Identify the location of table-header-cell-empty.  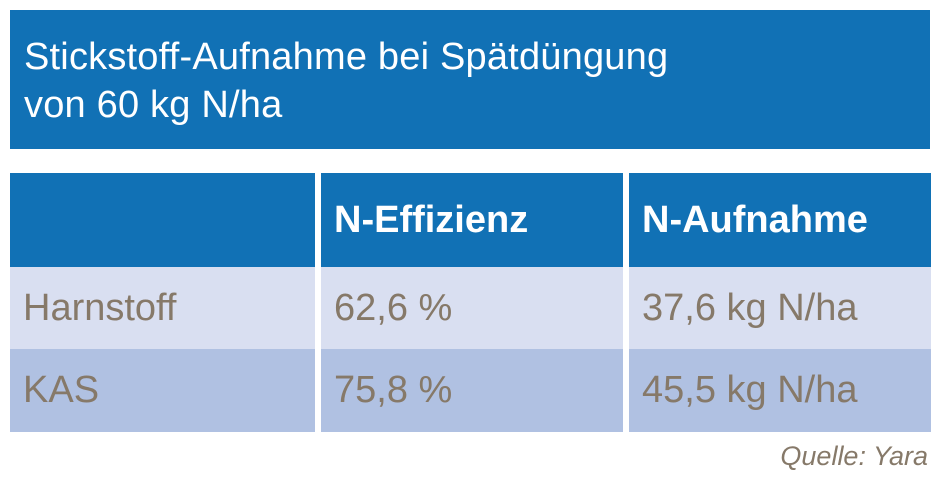
(162, 220).